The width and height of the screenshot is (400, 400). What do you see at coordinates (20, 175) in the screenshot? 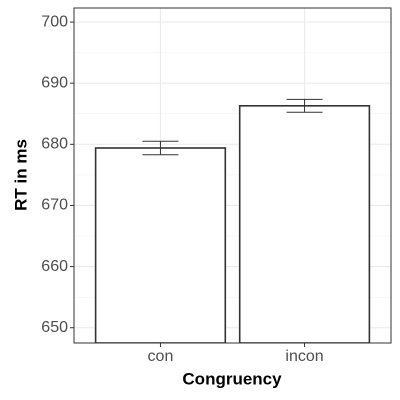
I see `y-axis-title: RT in ms` at bounding box center [20, 175].